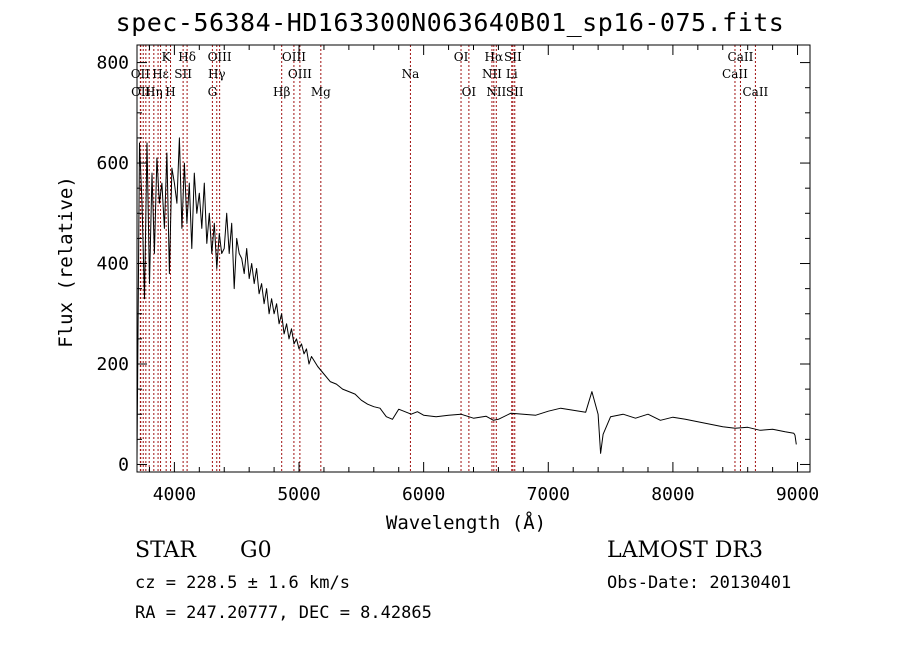 The height and width of the screenshot is (649, 900). Describe the element at coordinates (513, 57) in the screenshot. I see `marker-label-26: SII` at that location.